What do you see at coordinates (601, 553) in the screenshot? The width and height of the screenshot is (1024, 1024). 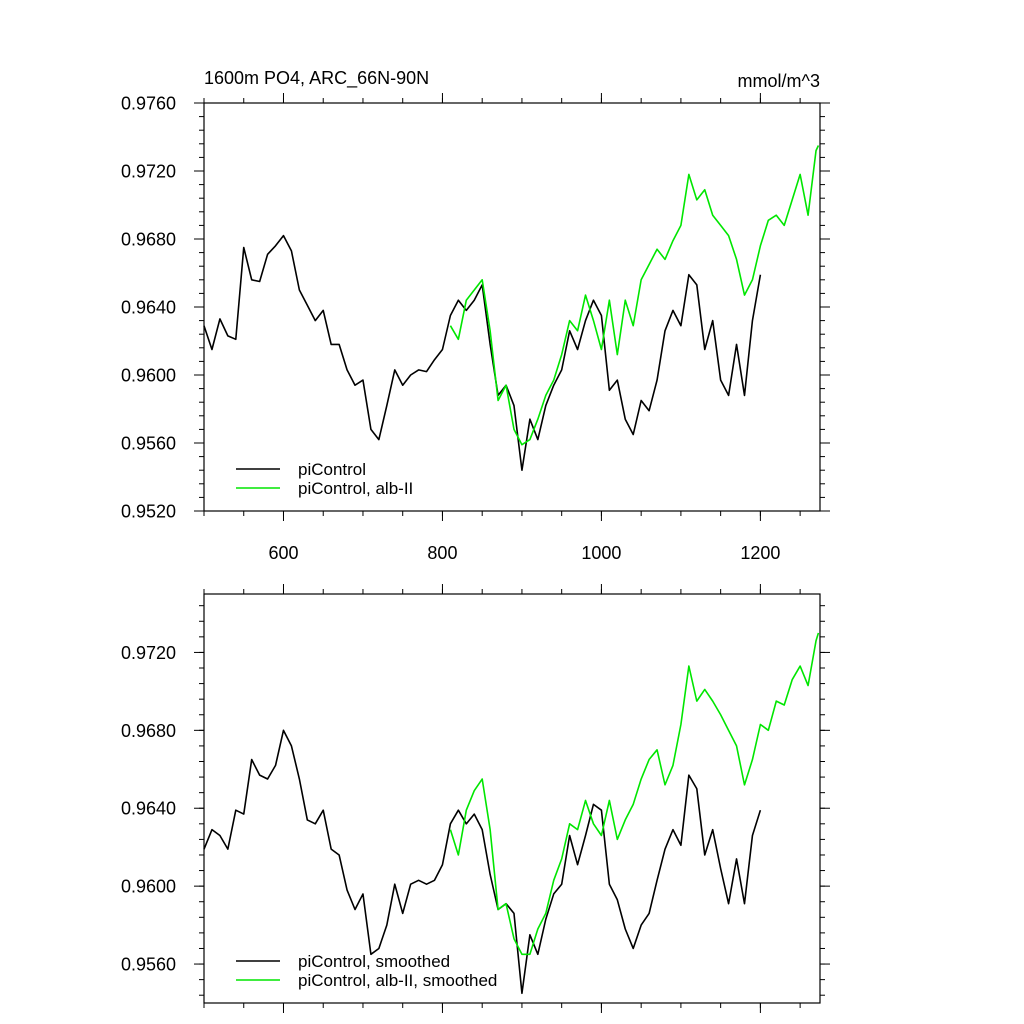 I see `x-tick-label: 1000` at bounding box center [601, 553].